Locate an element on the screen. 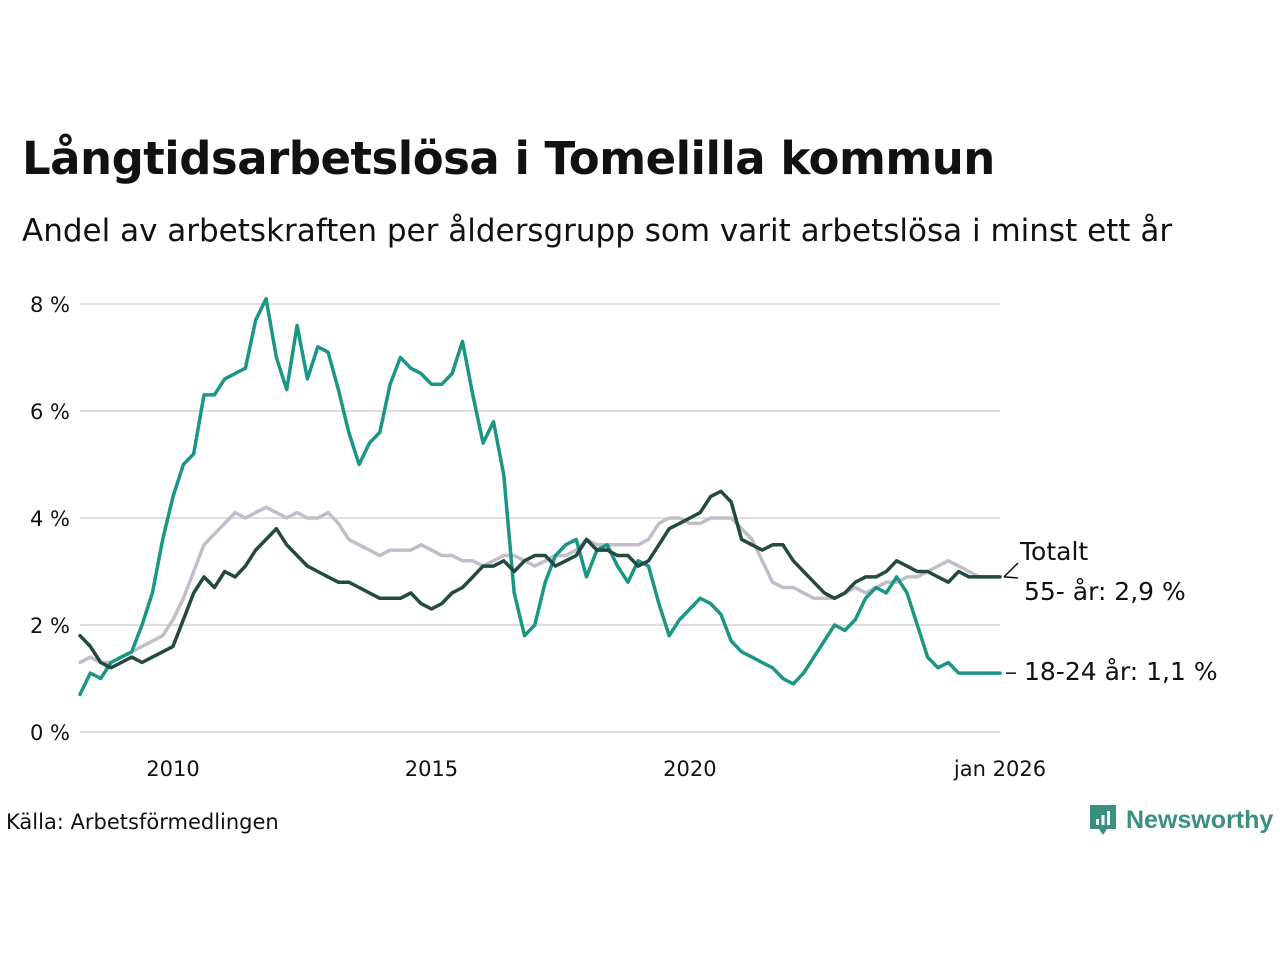  chart-title: Långtidsarbetslösa i Tomelilla kommun is located at coordinates (508, 158).